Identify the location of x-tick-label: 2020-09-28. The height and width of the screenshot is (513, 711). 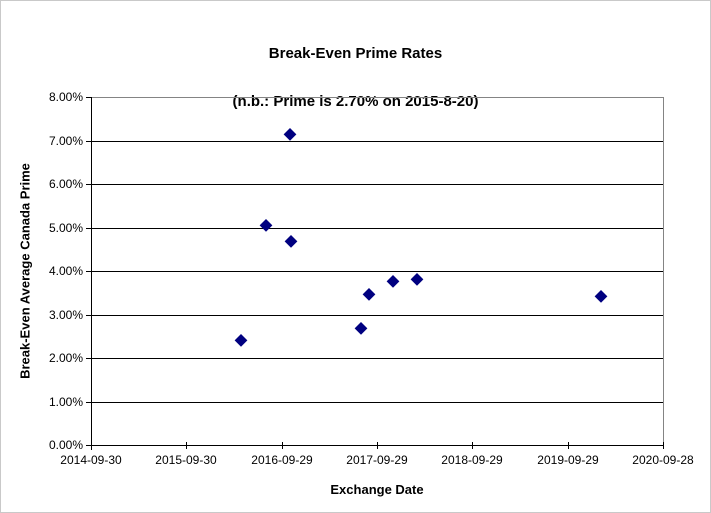
(663, 460).